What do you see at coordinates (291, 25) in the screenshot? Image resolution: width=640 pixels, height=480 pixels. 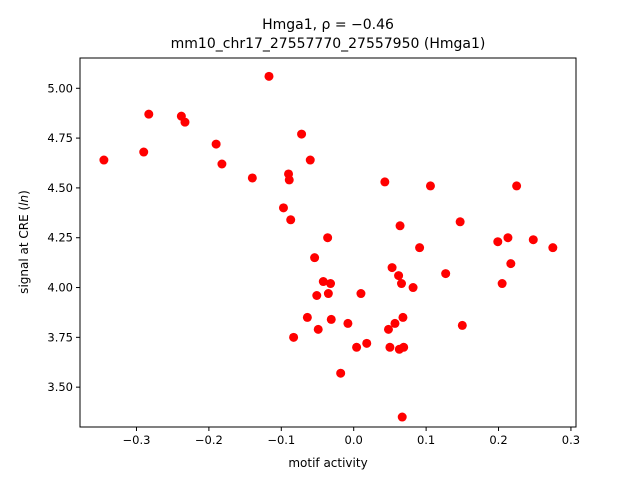 I see `title-gene: Hmga1,` at bounding box center [291, 25].